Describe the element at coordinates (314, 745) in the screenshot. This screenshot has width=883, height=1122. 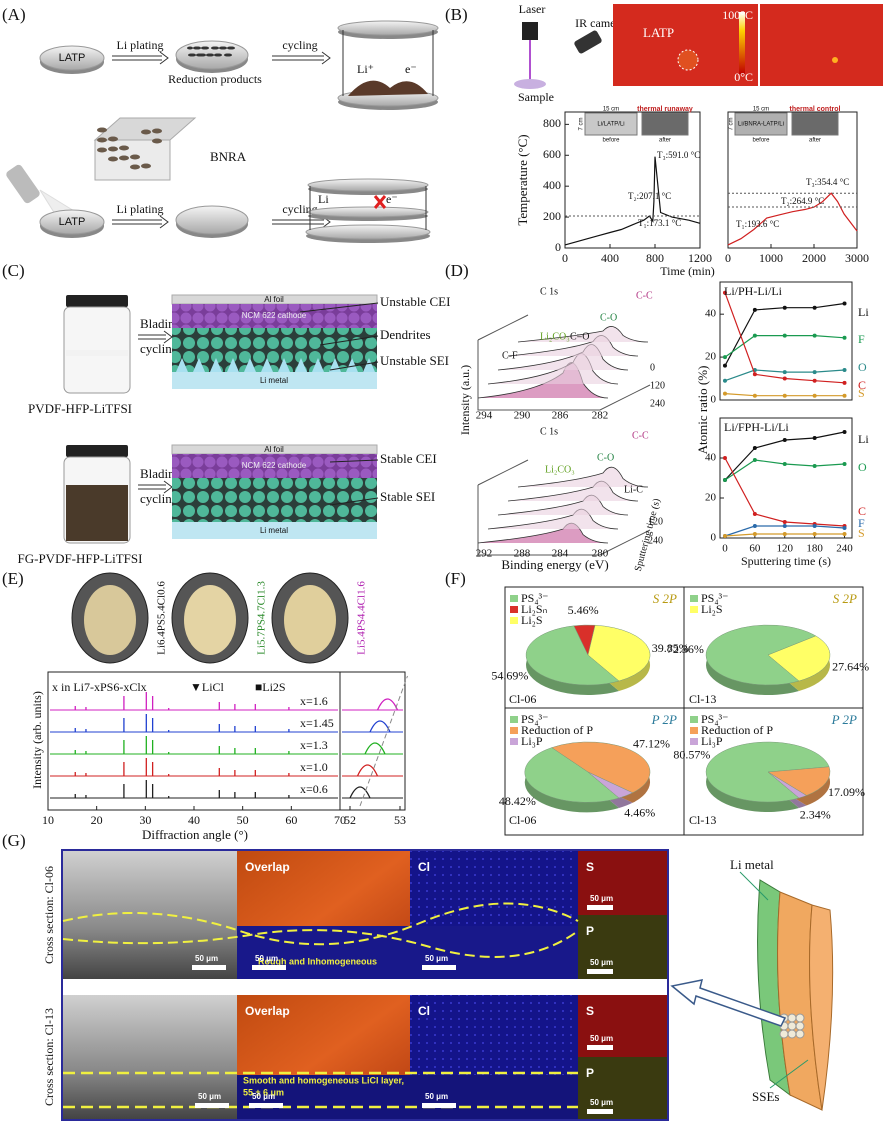
I see `series-label: x=1.3` at that location.